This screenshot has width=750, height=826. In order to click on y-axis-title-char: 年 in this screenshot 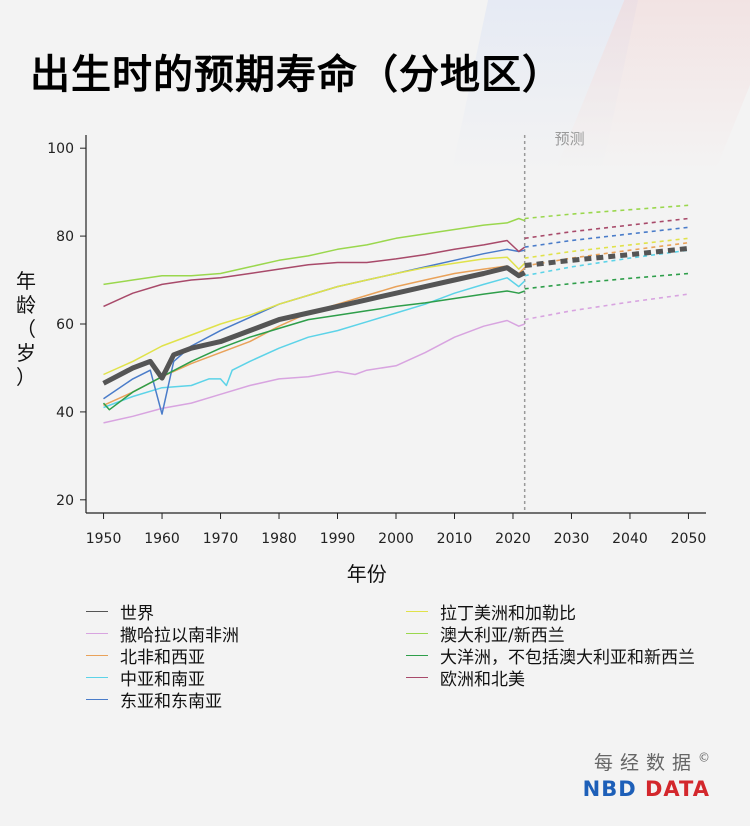, I will do `click(26, 281)`.